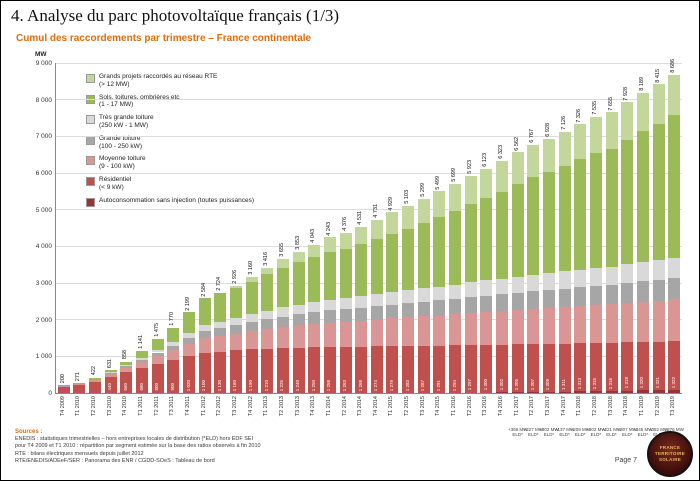  What do you see at coordinates (139, 101) in the screenshot?
I see `legend-label: Sols, toitures, ombrières etc (1 - 17 MW)` at bounding box center [139, 101].